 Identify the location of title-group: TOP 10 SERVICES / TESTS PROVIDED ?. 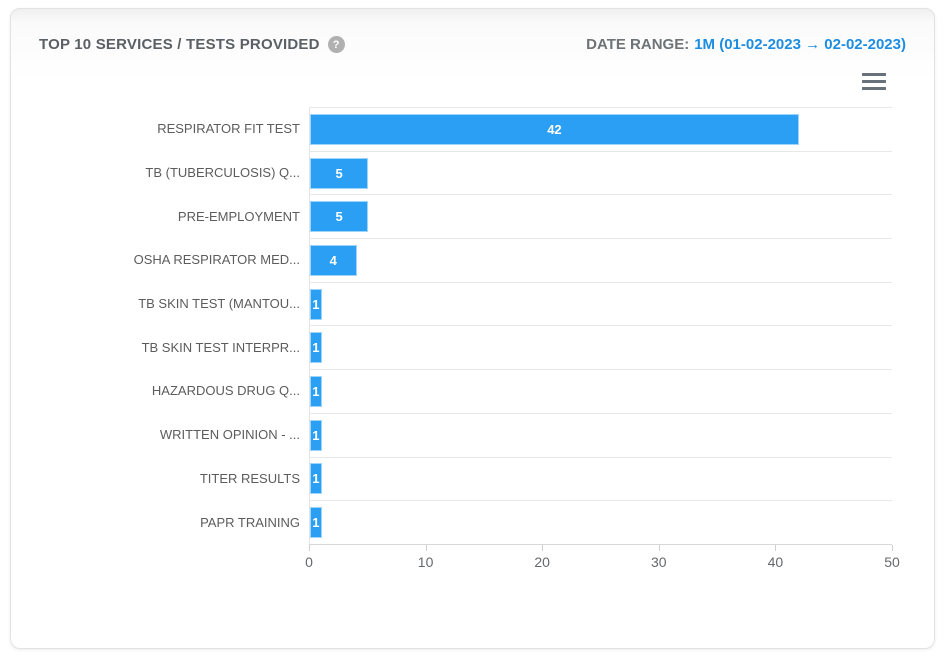
(192, 44).